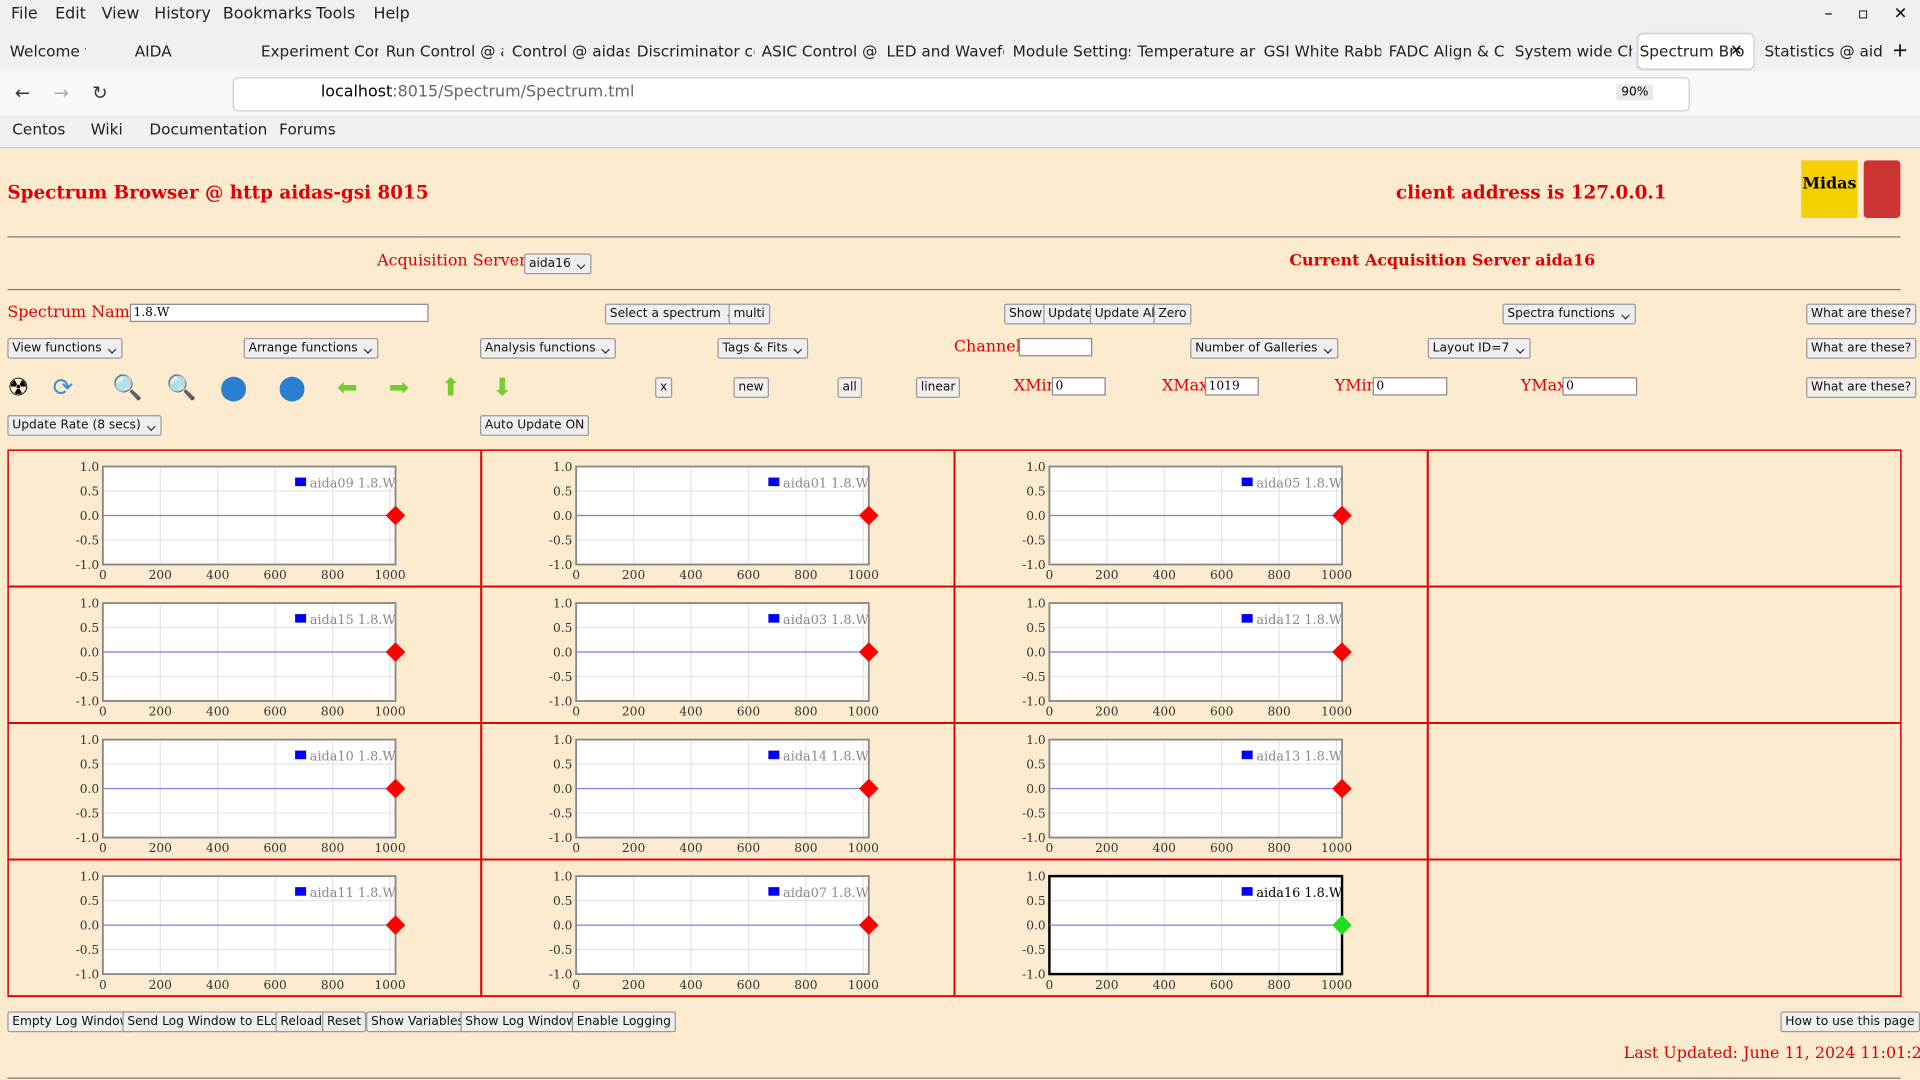 This screenshot has height=1080, width=1920. I want to click on ymax-input, so click(1600, 386).